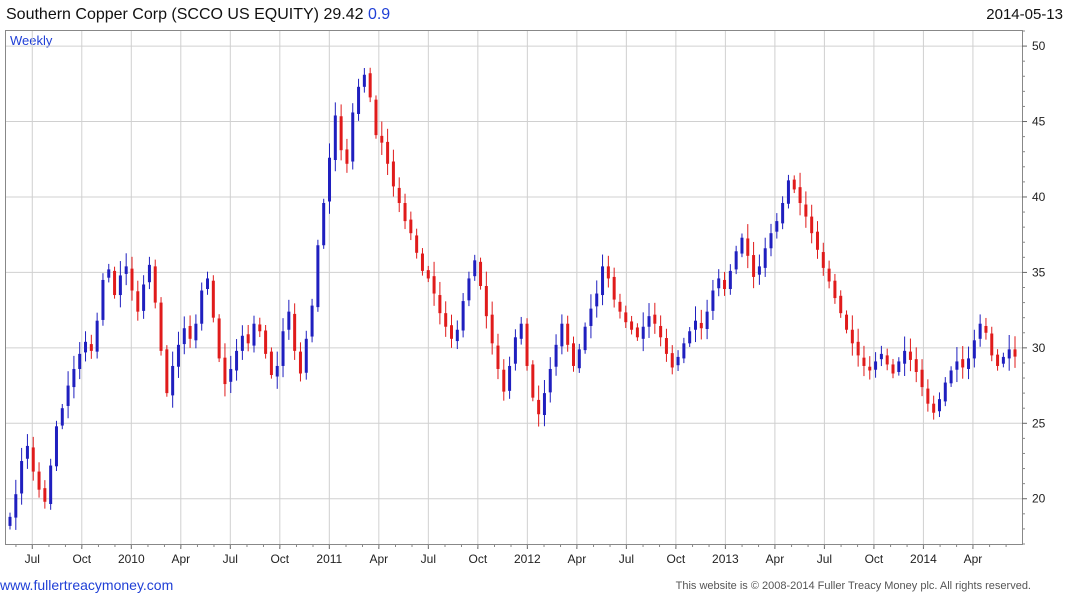 The width and height of the screenshot is (1075, 600). What do you see at coordinates (87, 585) in the screenshot?
I see `site-link: www.fullertreacymoney.com` at bounding box center [87, 585].